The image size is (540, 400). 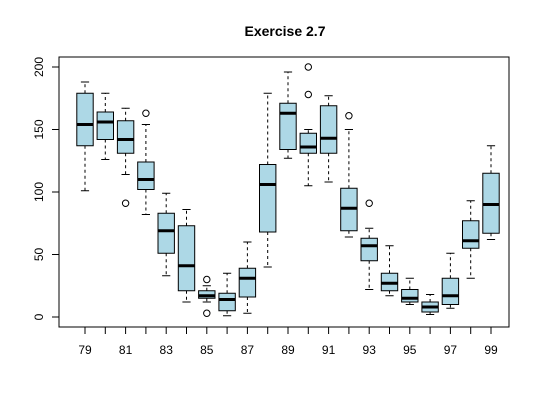 What do you see at coordinates (39, 67) in the screenshot?
I see `y-tick-label: 200` at bounding box center [39, 67].